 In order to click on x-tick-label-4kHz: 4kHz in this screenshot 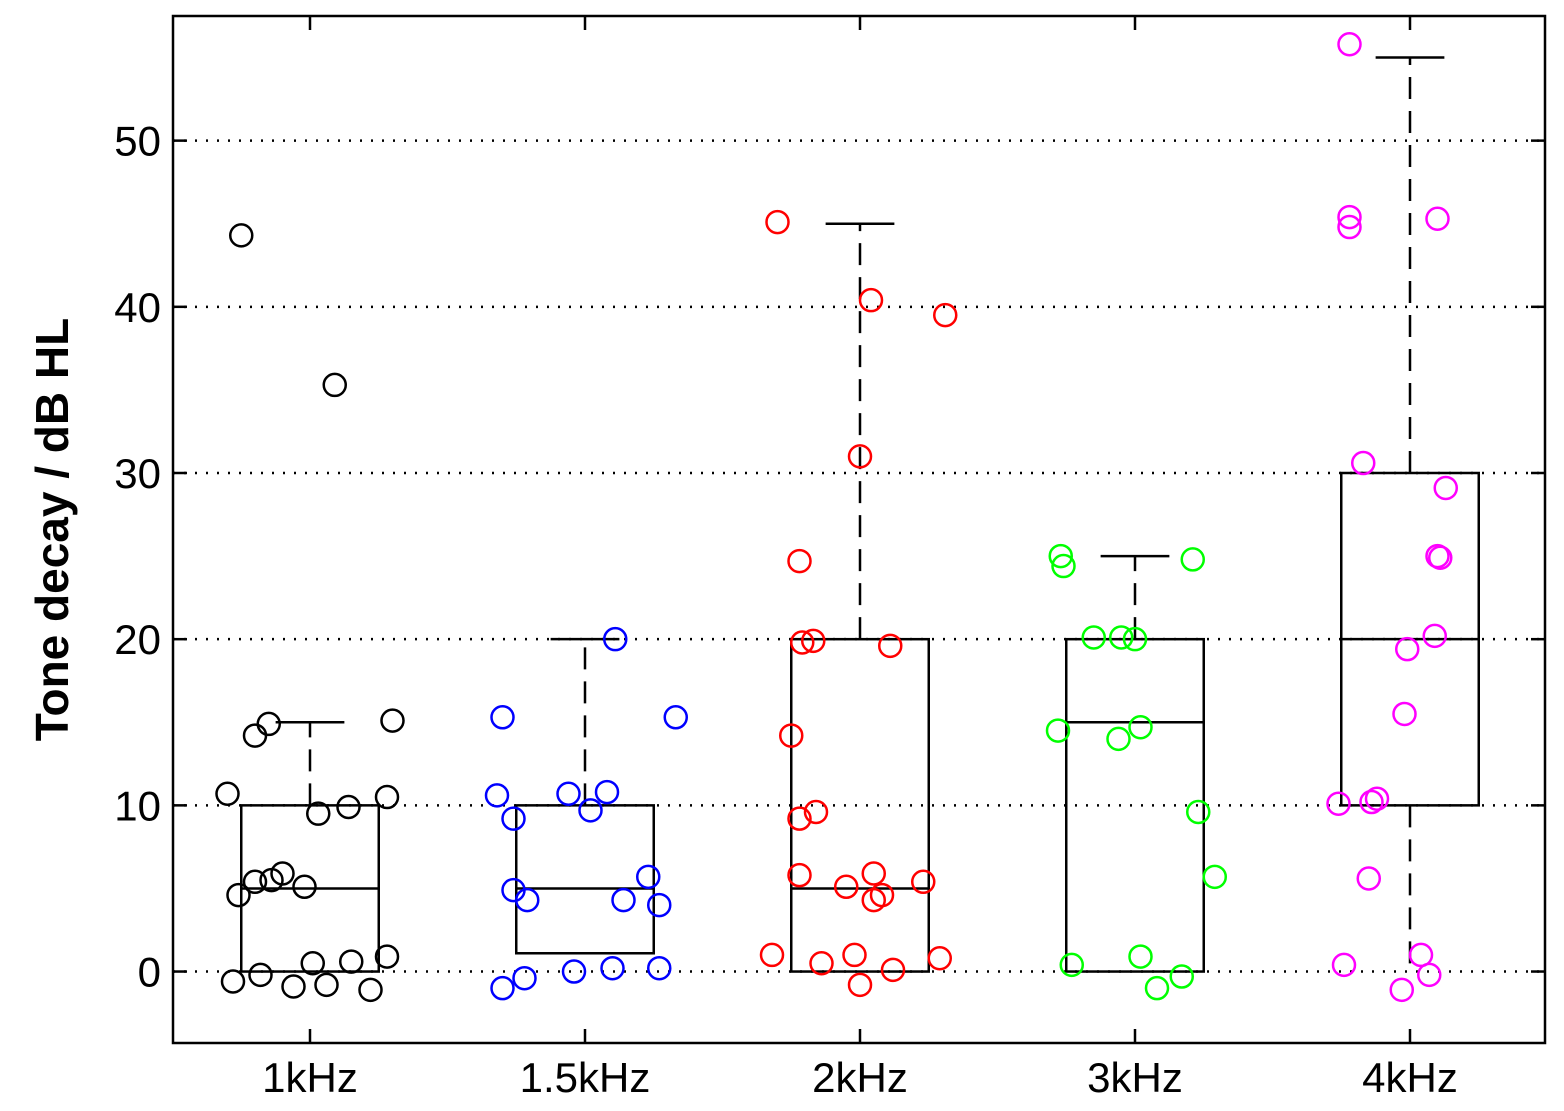, I will do `click(1410, 1077)`.